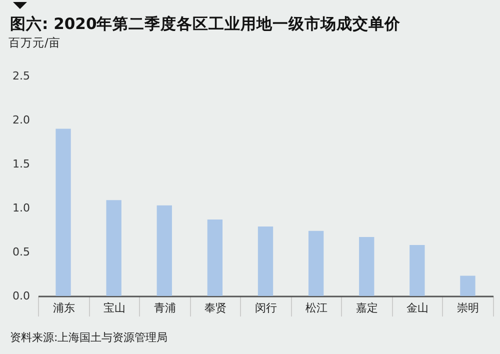  I want to click on y-tick-label: 0.5, so click(21, 252).